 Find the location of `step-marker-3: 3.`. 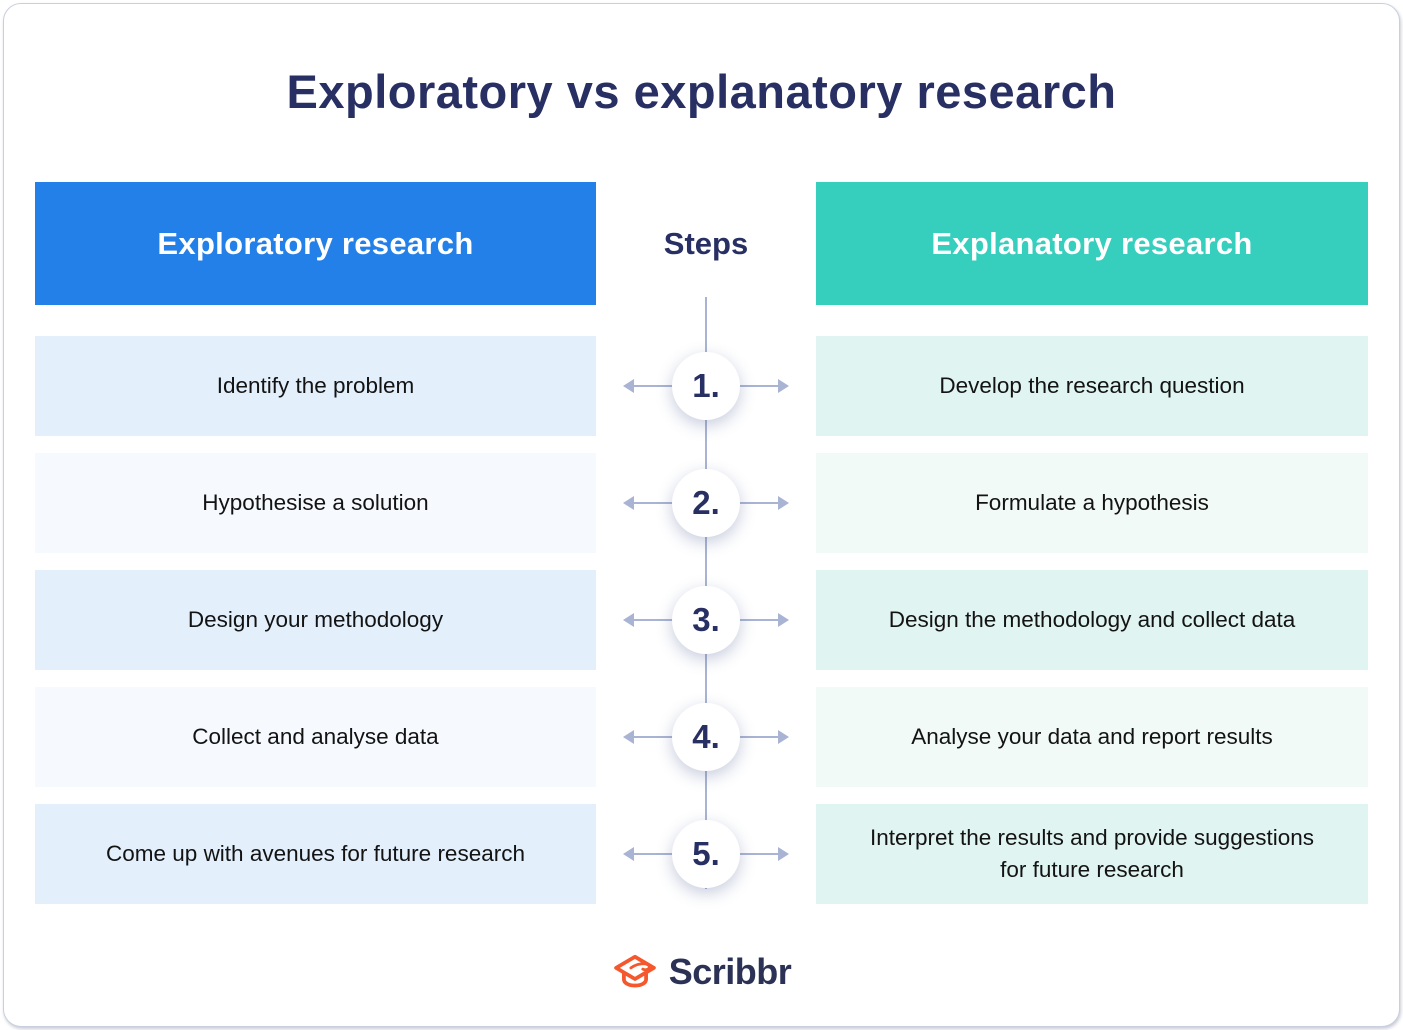

step-marker-3: 3. is located at coordinates (706, 620).